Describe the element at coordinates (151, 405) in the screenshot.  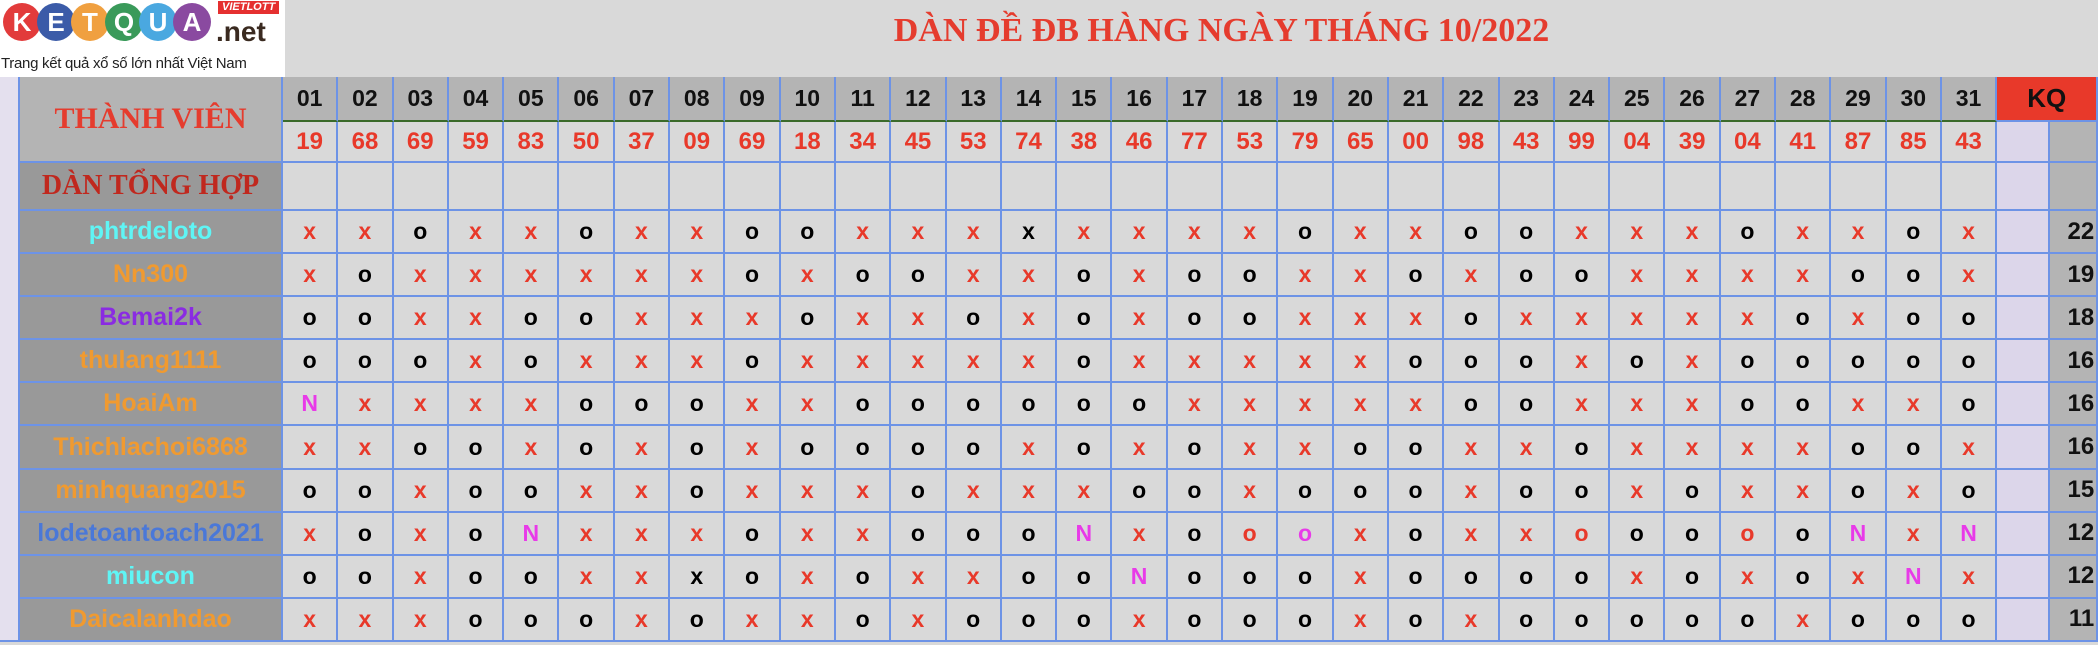
I see `member-name: HoaiAm` at that location.